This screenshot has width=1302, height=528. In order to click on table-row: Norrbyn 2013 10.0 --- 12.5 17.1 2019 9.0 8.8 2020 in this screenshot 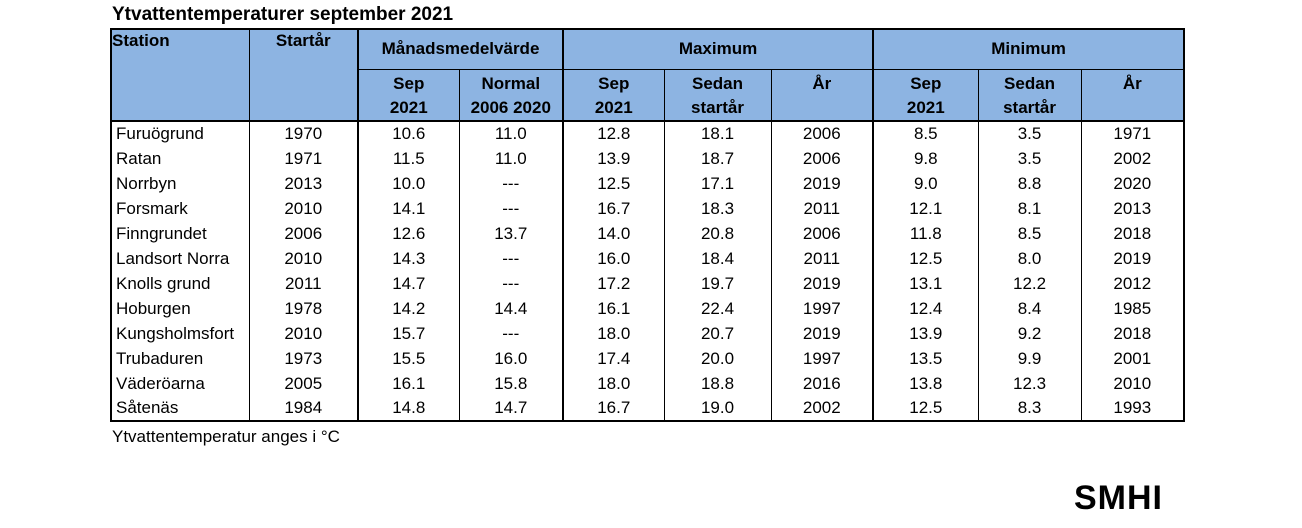, I will do `click(647, 183)`.